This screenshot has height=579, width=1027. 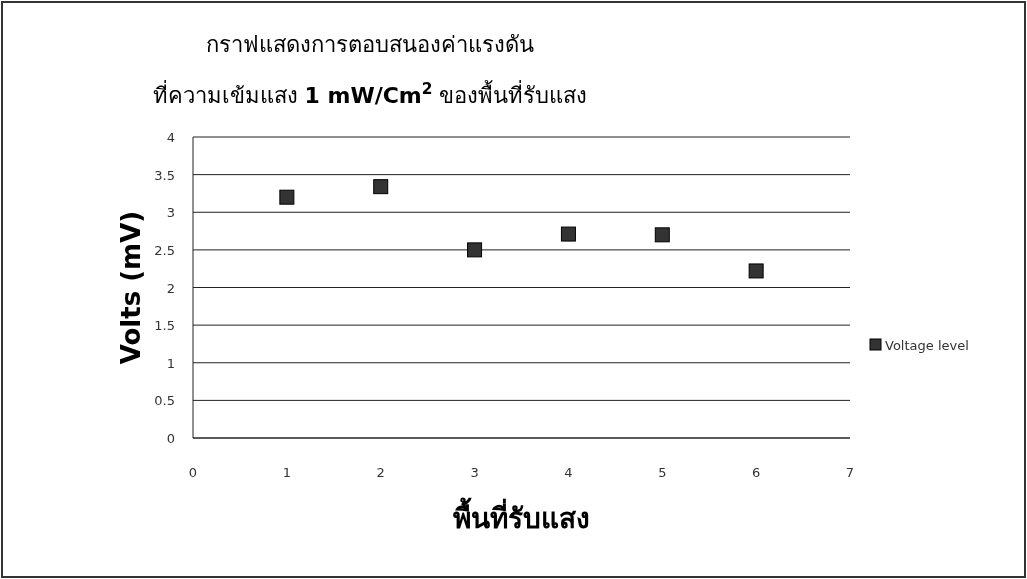 What do you see at coordinates (170, 137) in the screenshot?
I see `y-tick-label: 4` at bounding box center [170, 137].